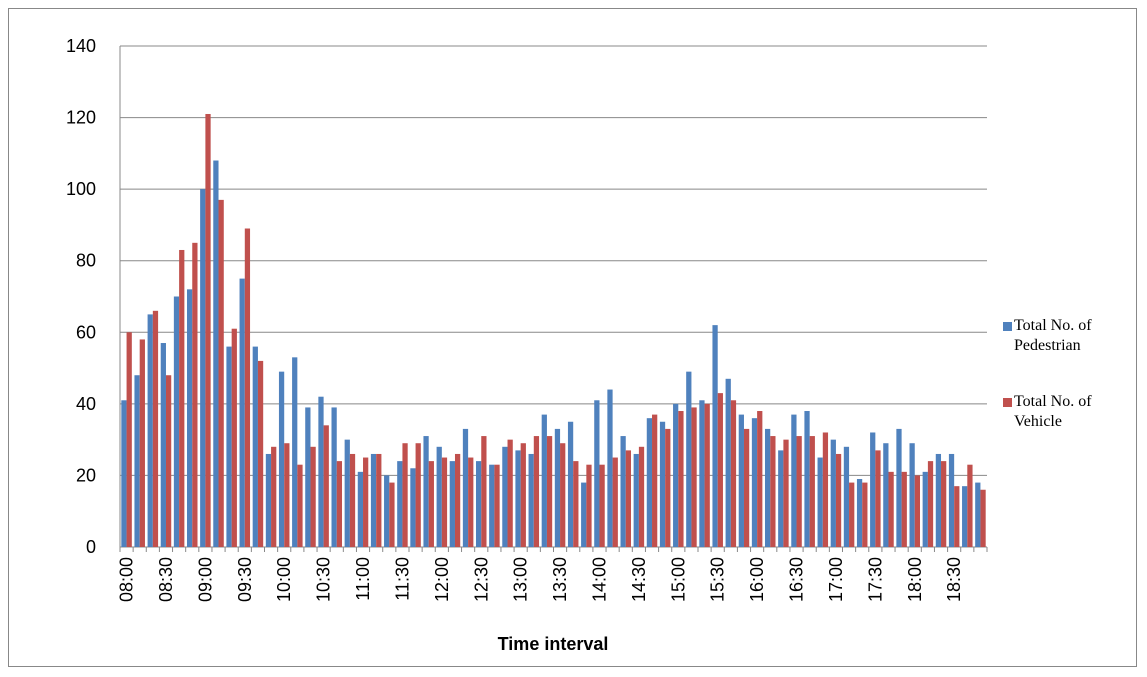 Image resolution: width=1147 pixels, height=677 pixels. I want to click on x-tick-label: 13:30, so click(560, 579).